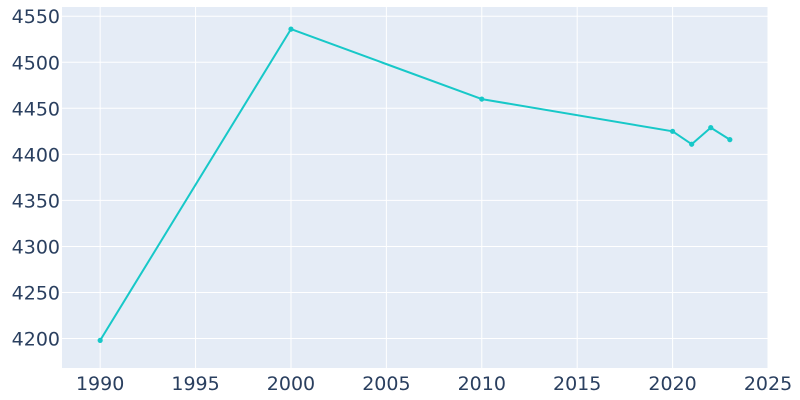  I want to click on x-tick-label: 2015, so click(577, 384).